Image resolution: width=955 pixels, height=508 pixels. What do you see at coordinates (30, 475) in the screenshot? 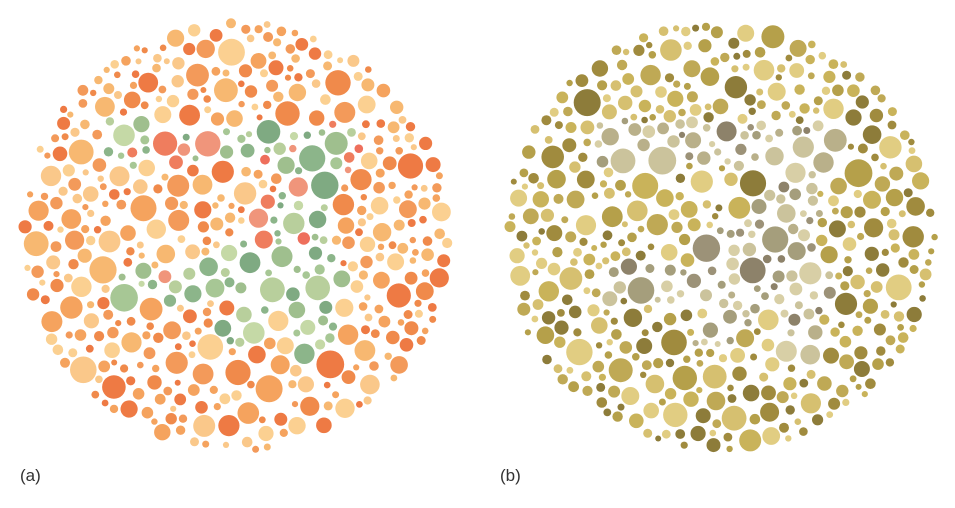
I see `panel-label-a: (a)` at bounding box center [30, 475].